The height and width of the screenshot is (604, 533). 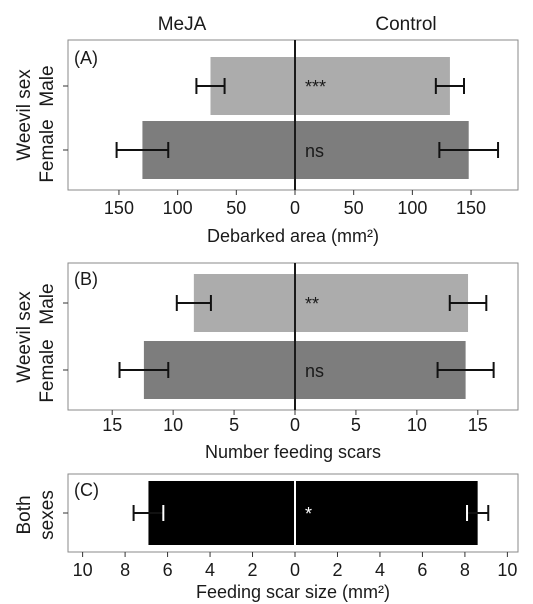 What do you see at coordinates (386, 513) in the screenshot?
I see `bar-control-both-sexes` at bounding box center [386, 513].